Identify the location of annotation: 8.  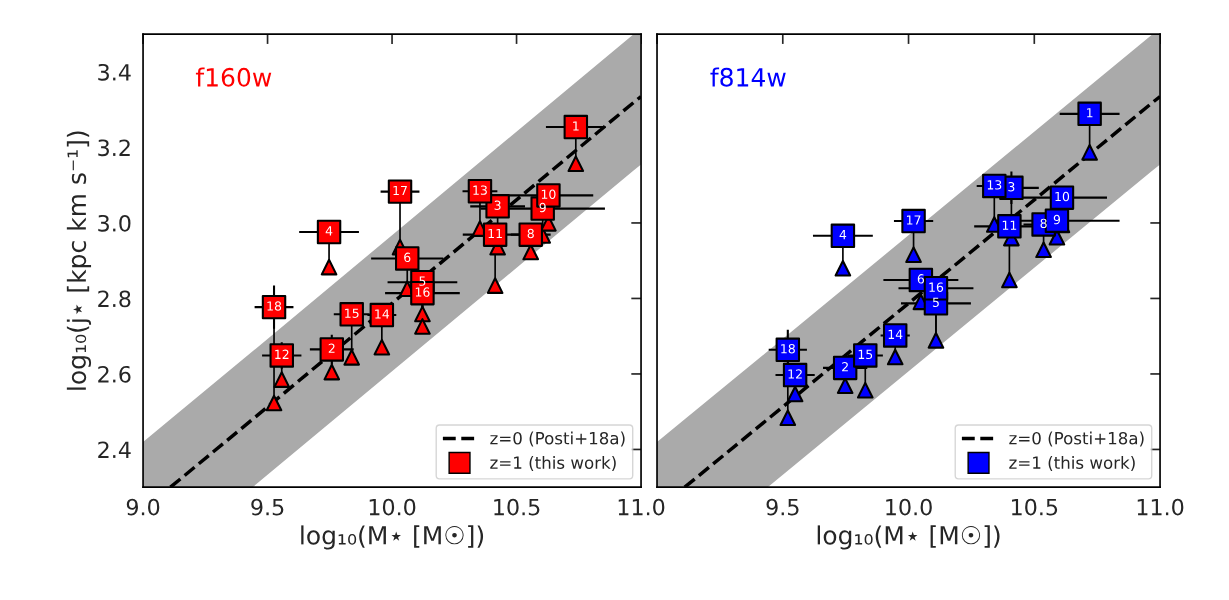
(530, 233).